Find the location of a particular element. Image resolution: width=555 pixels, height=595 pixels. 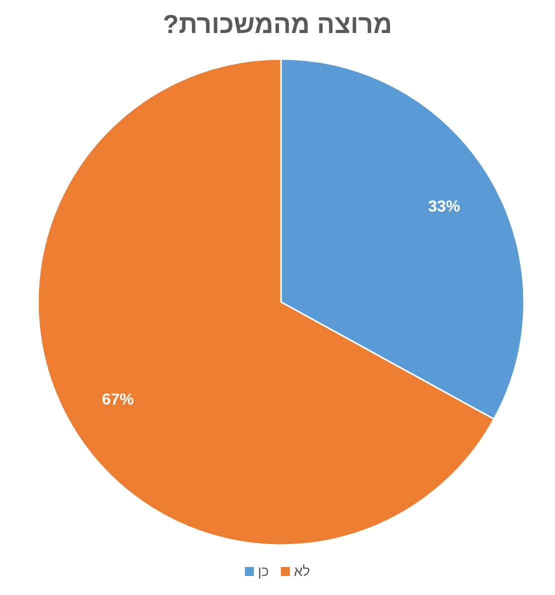

data-label: 67% is located at coordinates (118, 399).